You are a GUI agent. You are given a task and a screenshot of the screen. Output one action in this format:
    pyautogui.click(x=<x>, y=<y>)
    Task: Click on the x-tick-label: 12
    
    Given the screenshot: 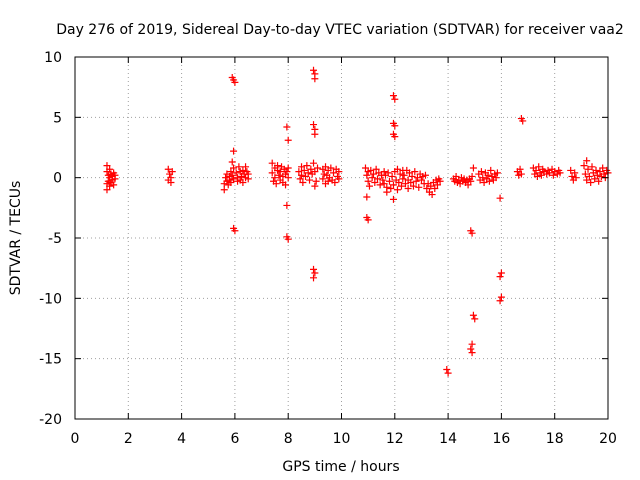 What is the action you would take?
    pyautogui.click(x=395, y=439)
    